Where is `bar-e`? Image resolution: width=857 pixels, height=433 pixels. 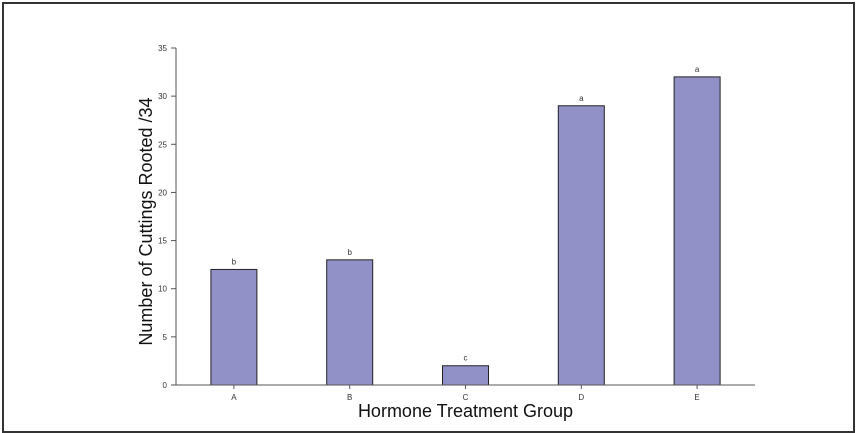
bar-e is located at coordinates (697, 231).